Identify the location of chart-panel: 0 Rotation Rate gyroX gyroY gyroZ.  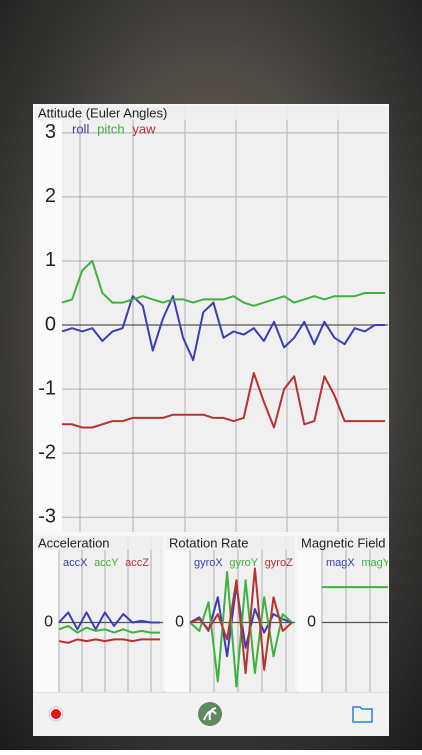
(230, 613).